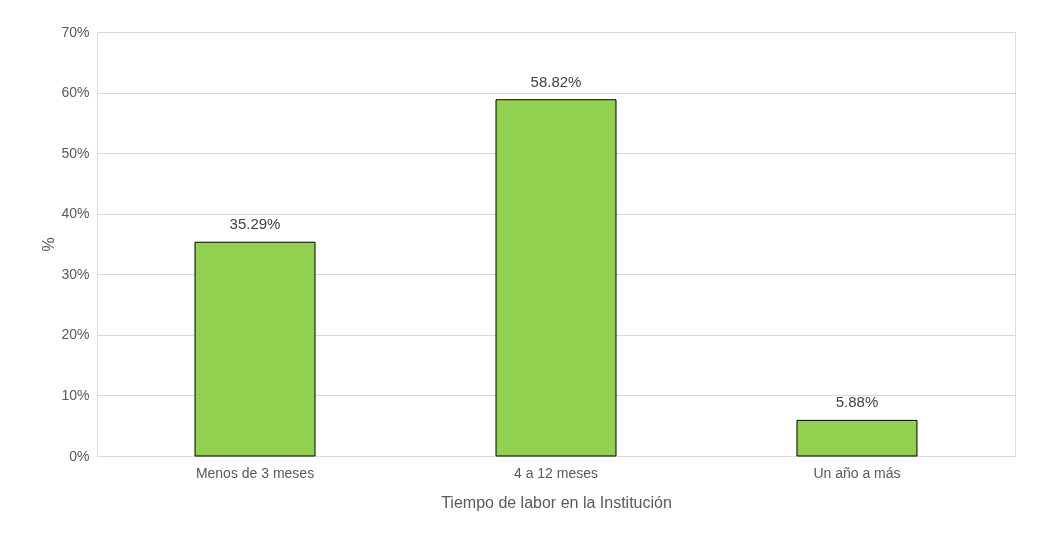  What do you see at coordinates (857, 402) in the screenshot?
I see `data-label: 5.88%` at bounding box center [857, 402].